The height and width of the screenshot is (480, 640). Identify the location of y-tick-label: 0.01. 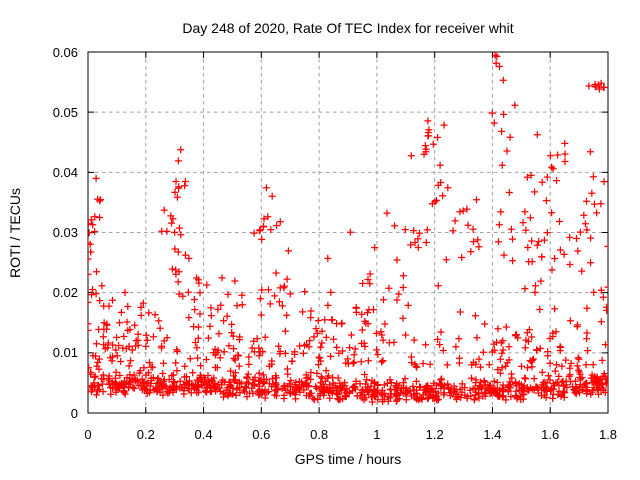
(65, 353).